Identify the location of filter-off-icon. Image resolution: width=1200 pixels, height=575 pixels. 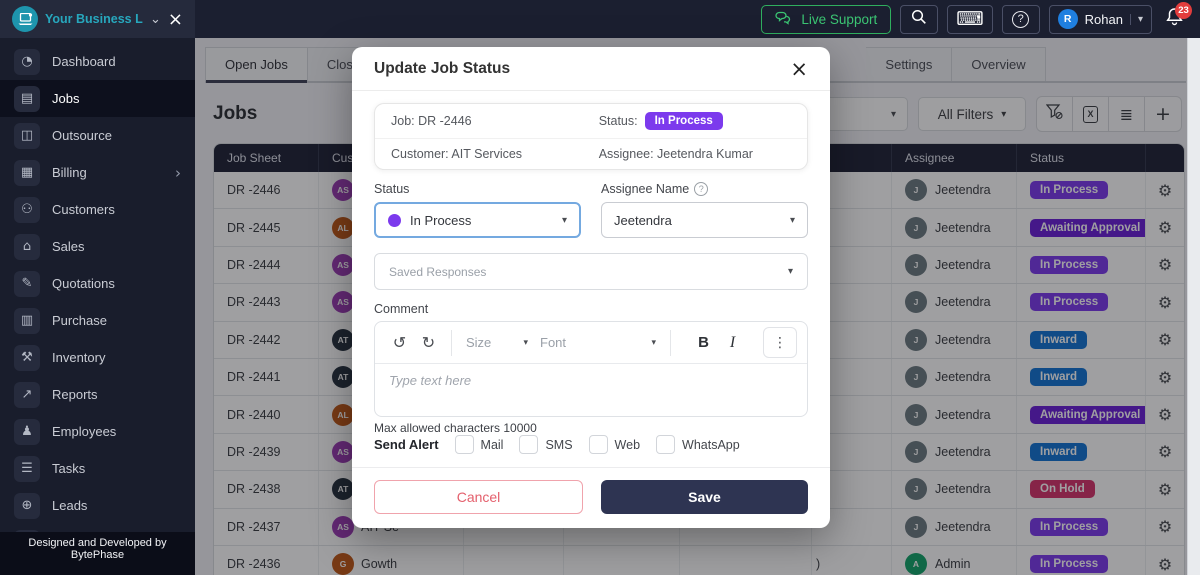
(1054, 114).